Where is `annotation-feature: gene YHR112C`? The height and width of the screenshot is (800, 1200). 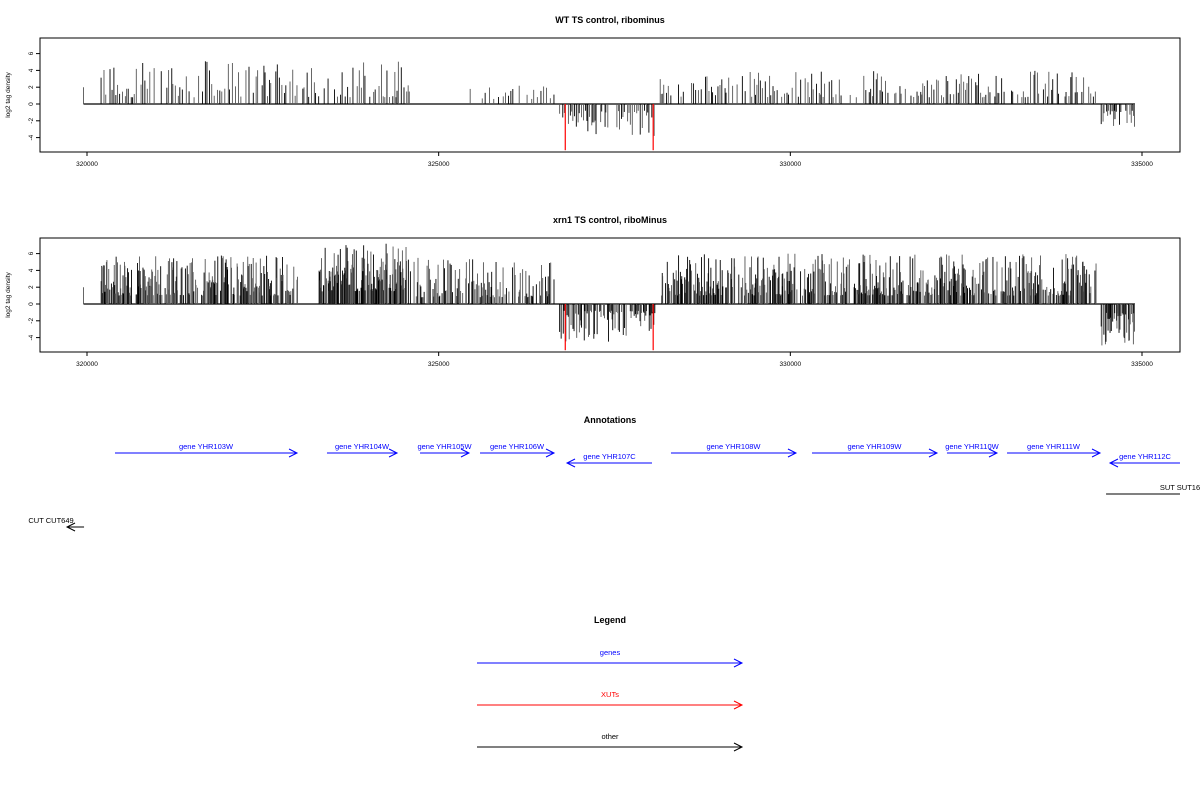 annotation-feature: gene YHR112C is located at coordinates (1144, 460).